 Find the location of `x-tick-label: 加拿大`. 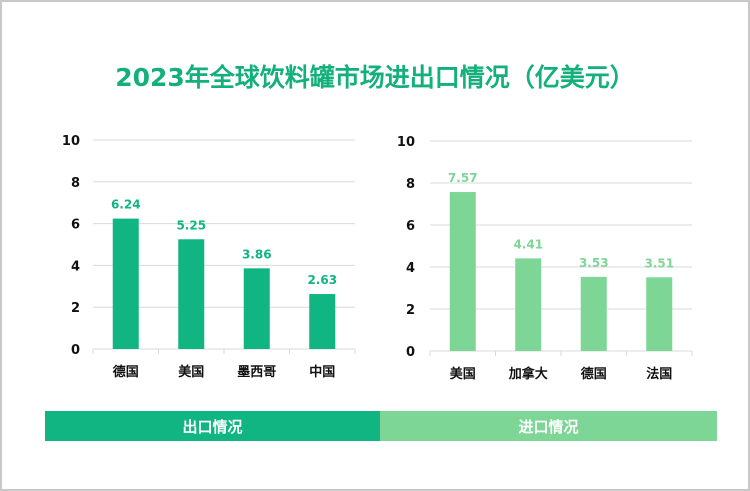

x-tick-label: 加拿大 is located at coordinates (528, 374).